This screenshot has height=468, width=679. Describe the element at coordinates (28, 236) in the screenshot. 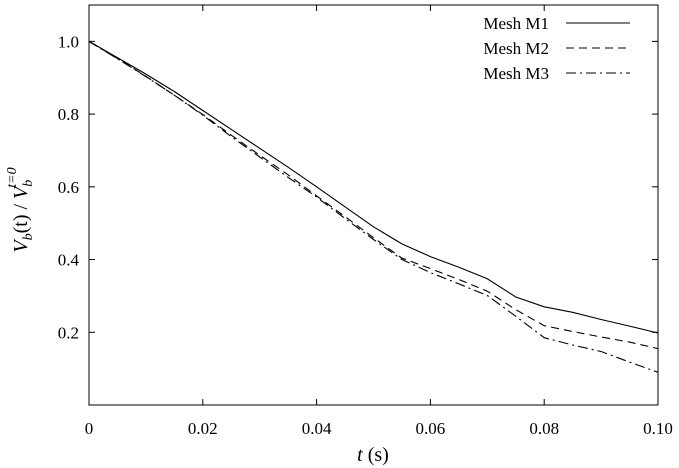

I see `y-axis-title-sub1: b` at that location.